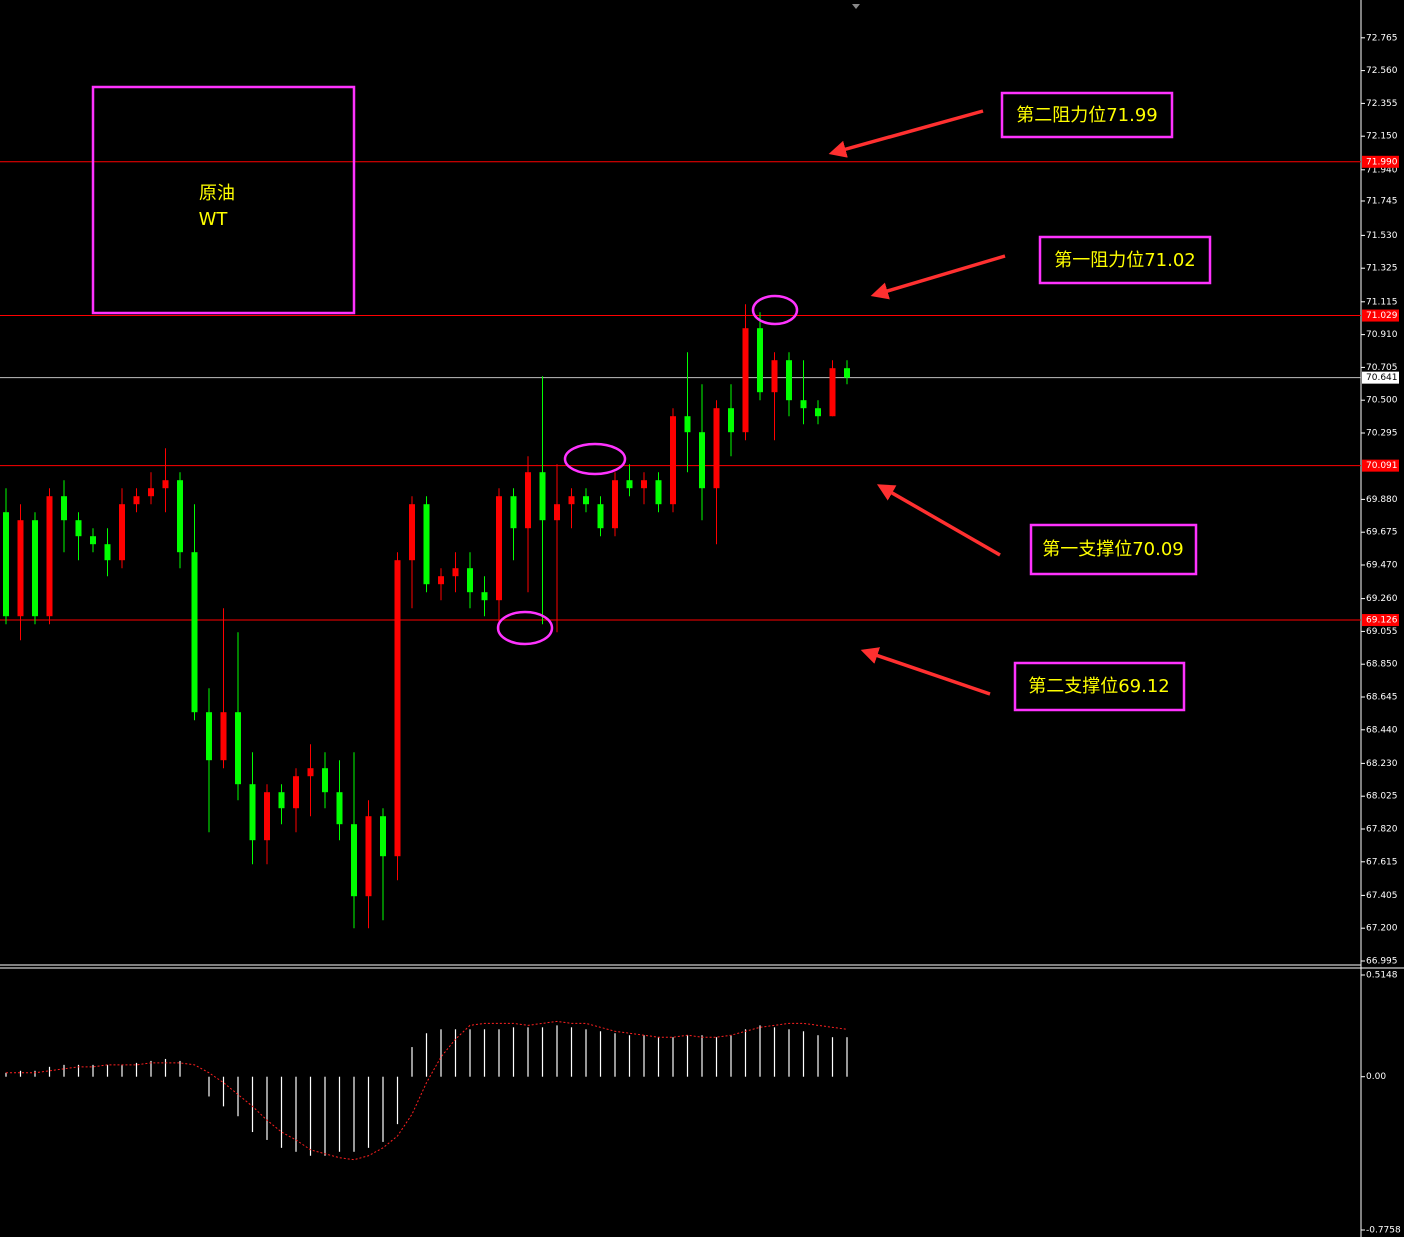 This screenshot has height=1237, width=1404. I want to click on y-tick-label: 68.025, so click(1382, 797).